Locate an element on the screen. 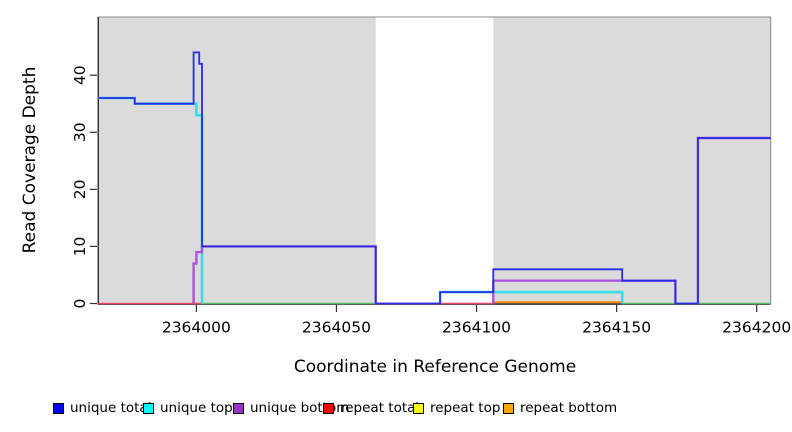 The height and width of the screenshot is (432, 792). x-axis-title: Coordinate in Reference Genome is located at coordinates (435, 367).